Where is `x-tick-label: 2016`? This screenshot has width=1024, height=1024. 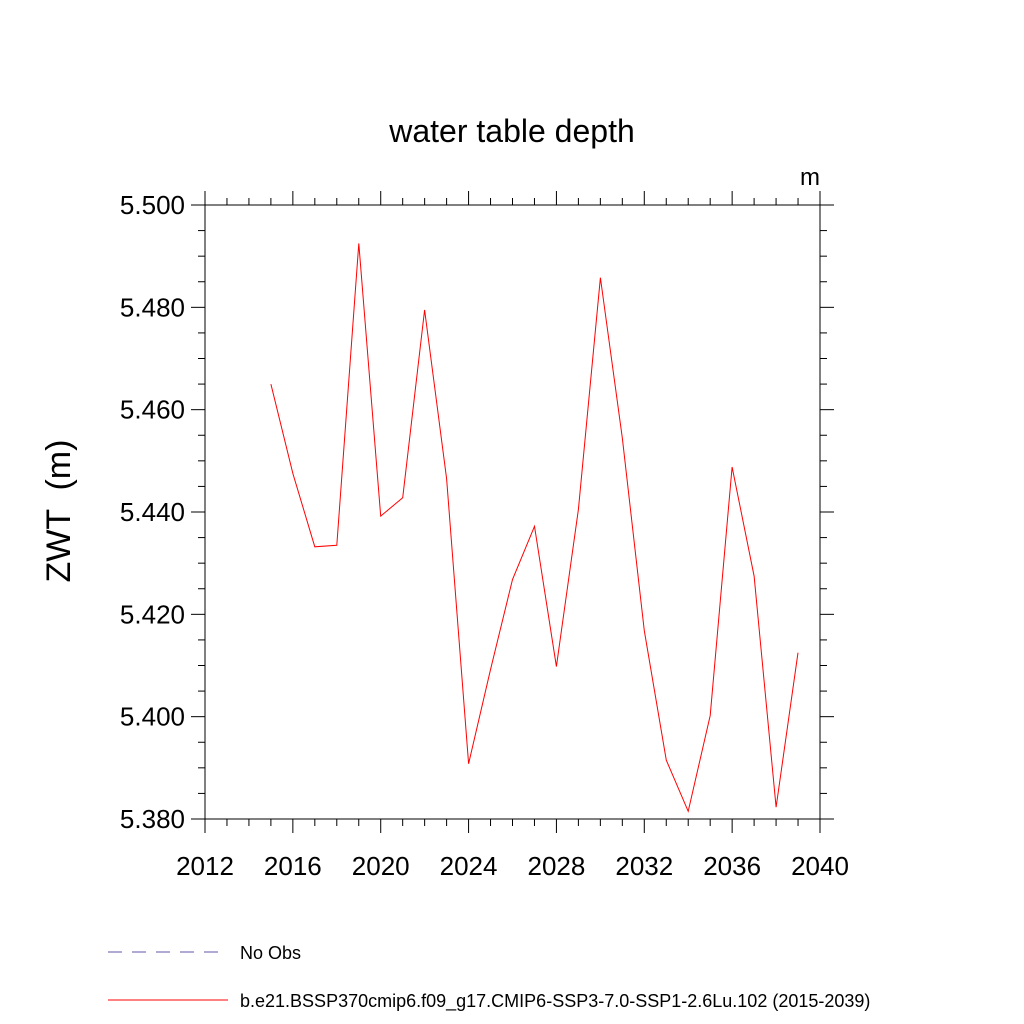 x-tick-label: 2016 is located at coordinates (293, 866).